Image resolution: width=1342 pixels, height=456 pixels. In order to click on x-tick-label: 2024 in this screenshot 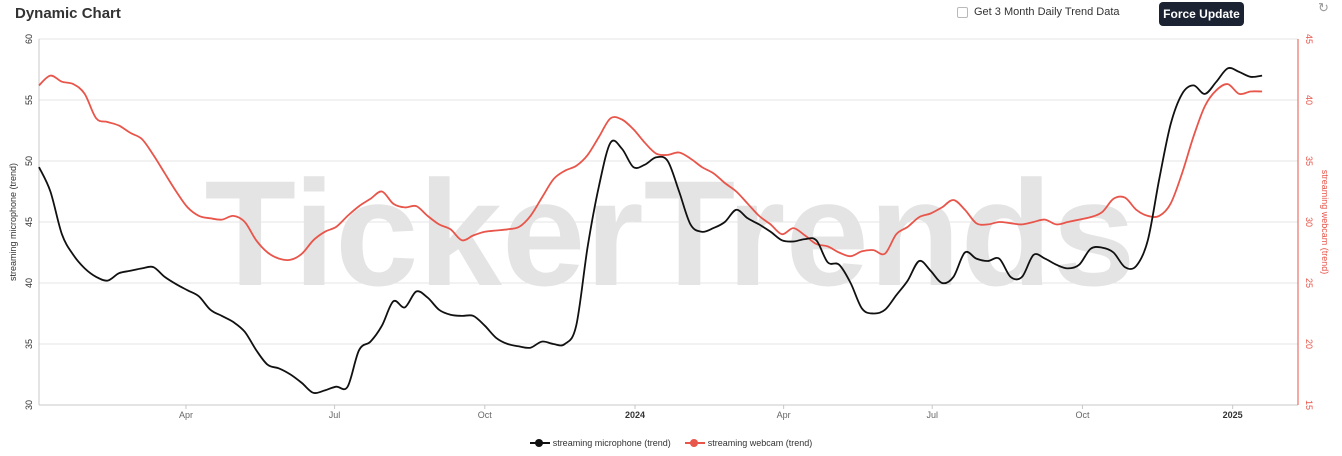, I will do `click(635, 415)`.